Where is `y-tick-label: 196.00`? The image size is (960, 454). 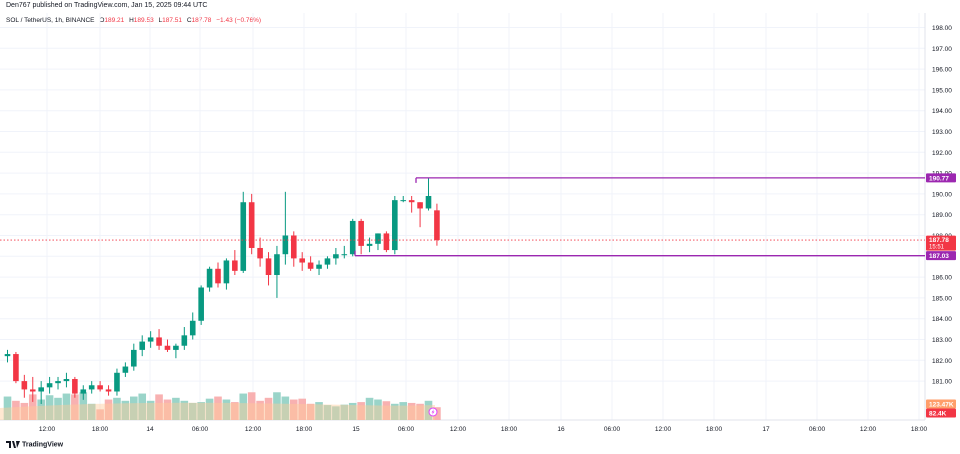
y-tick-label: 196.00 is located at coordinates (942, 70).